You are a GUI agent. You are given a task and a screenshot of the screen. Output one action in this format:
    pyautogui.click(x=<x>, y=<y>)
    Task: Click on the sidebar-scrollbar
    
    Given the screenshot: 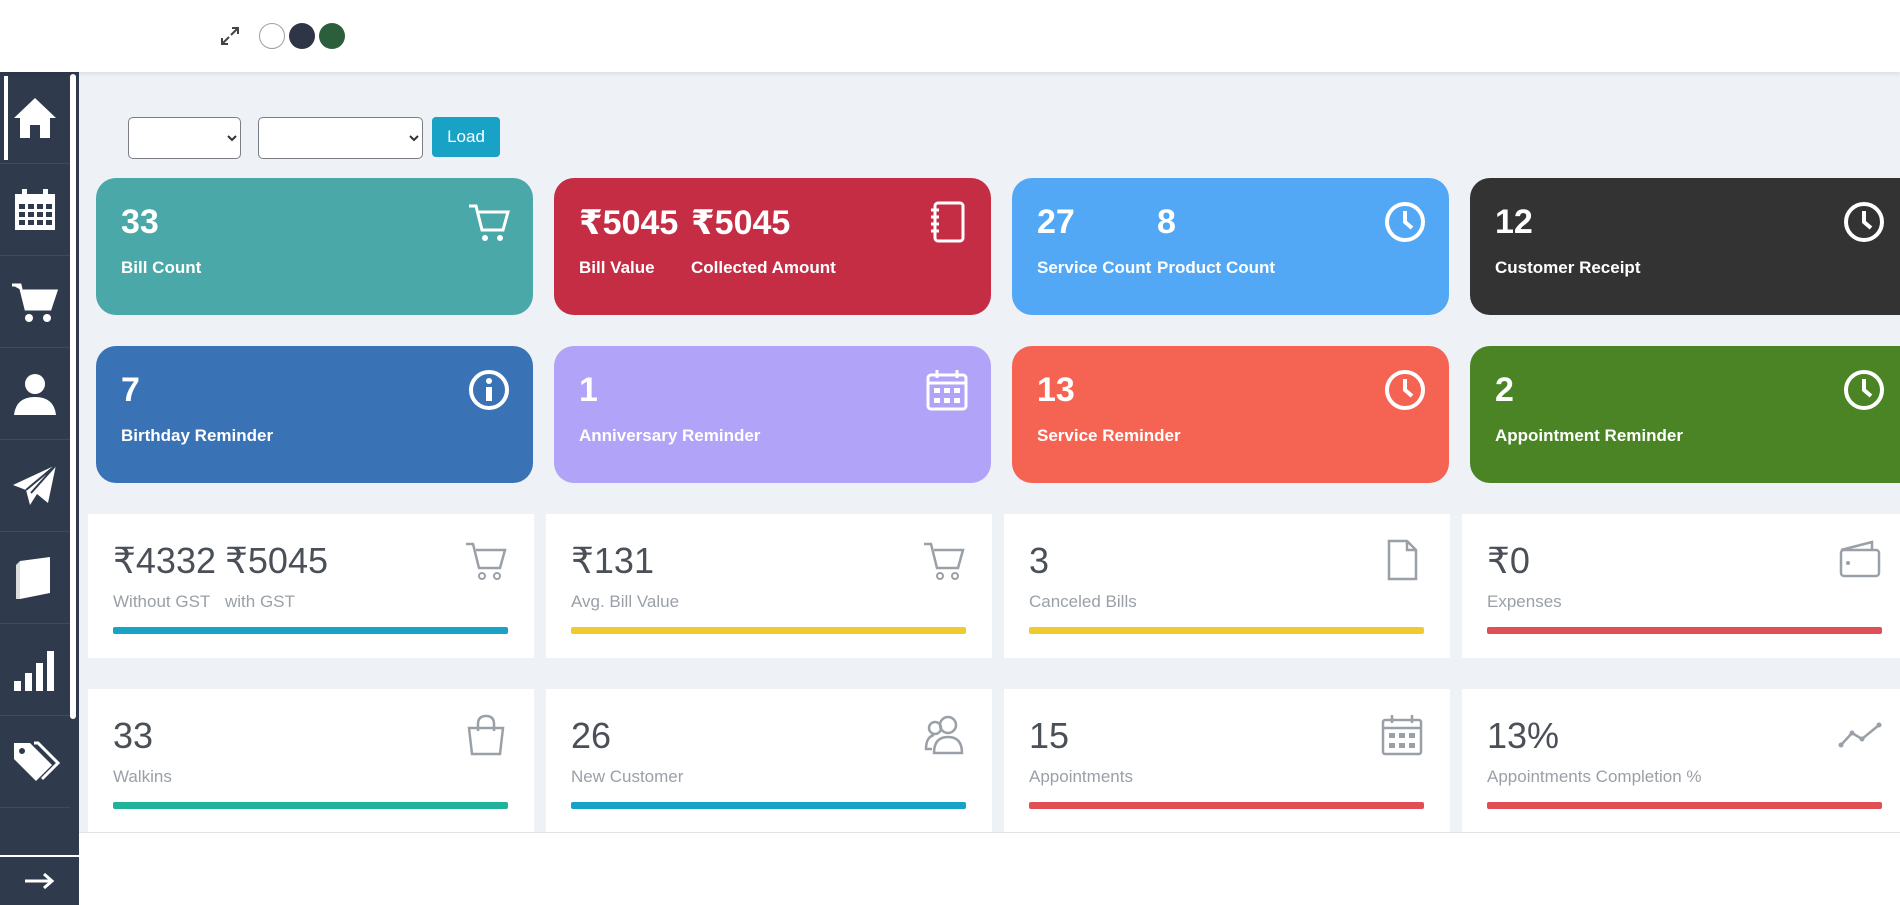 What is the action you would take?
    pyautogui.click(x=73, y=396)
    